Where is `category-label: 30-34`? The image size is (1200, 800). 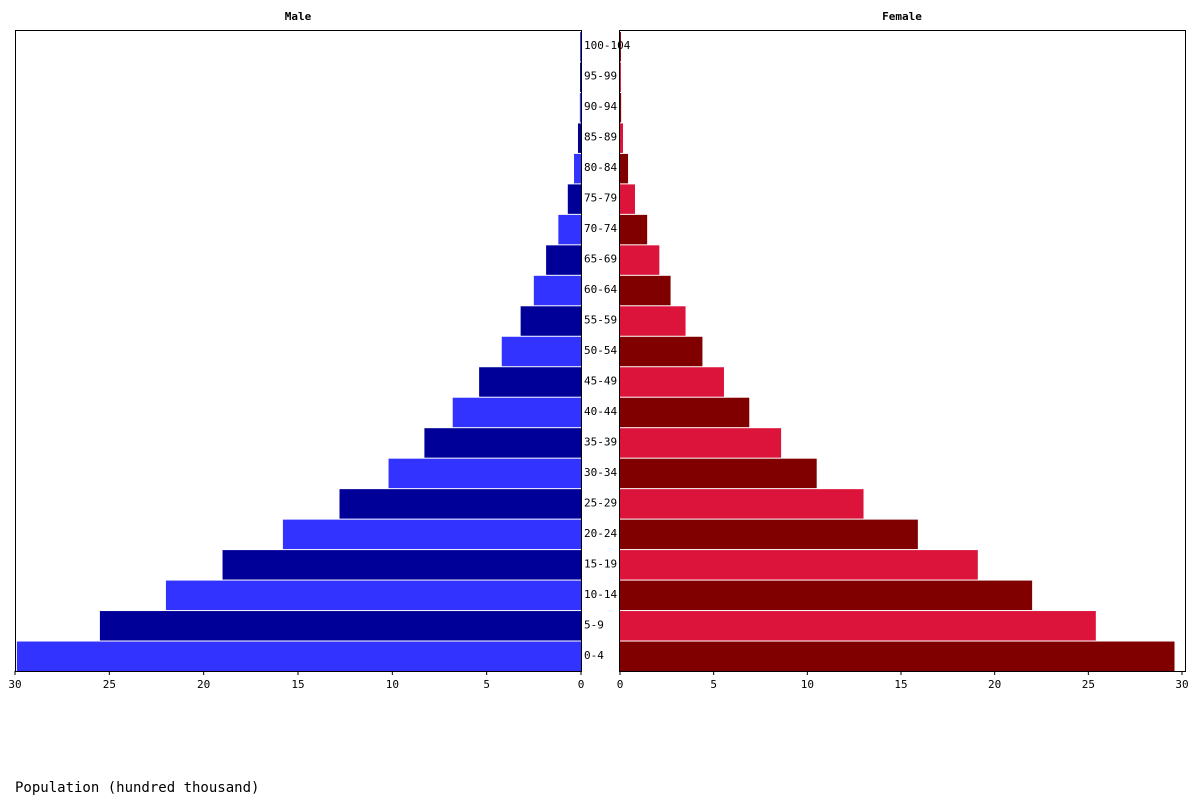
category-label: 30-34 is located at coordinates (600, 472).